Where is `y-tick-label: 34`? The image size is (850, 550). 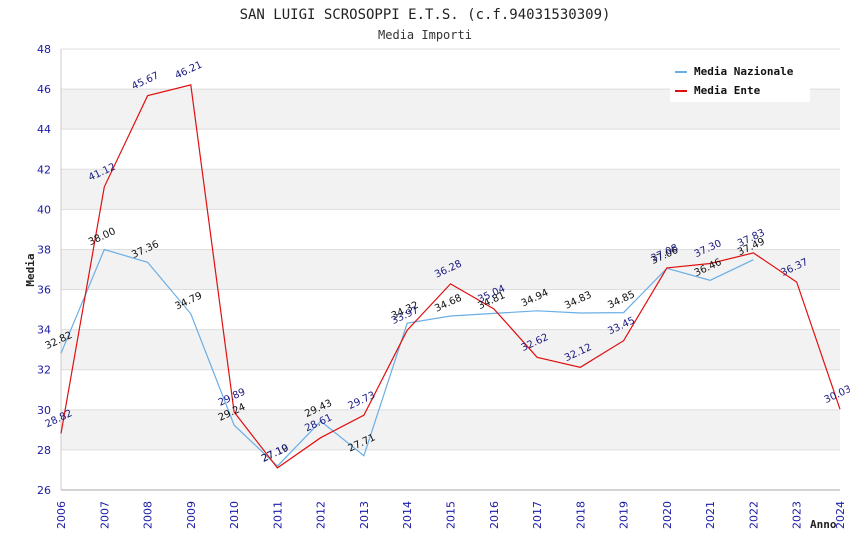 y-tick-label: 34 is located at coordinates (44, 330).